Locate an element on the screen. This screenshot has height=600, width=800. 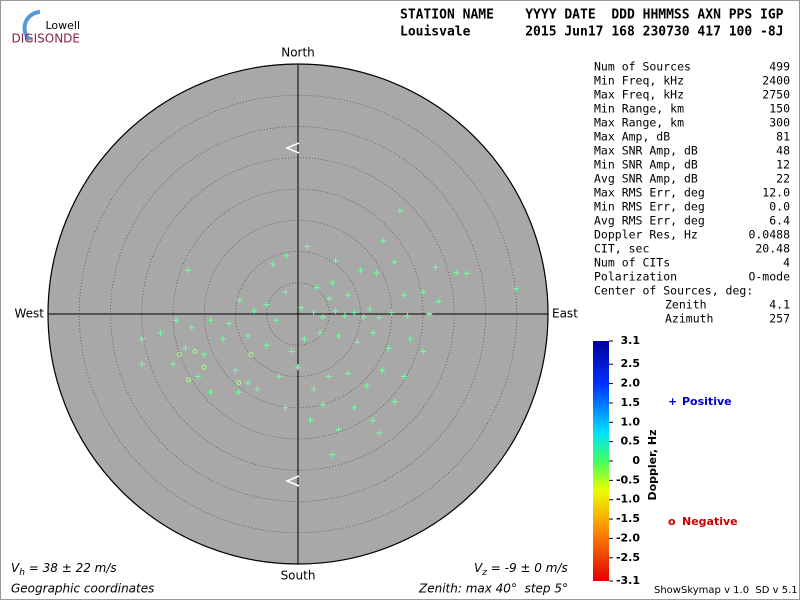
stat-label: Max SNR Amp, dB is located at coordinates (646, 151).